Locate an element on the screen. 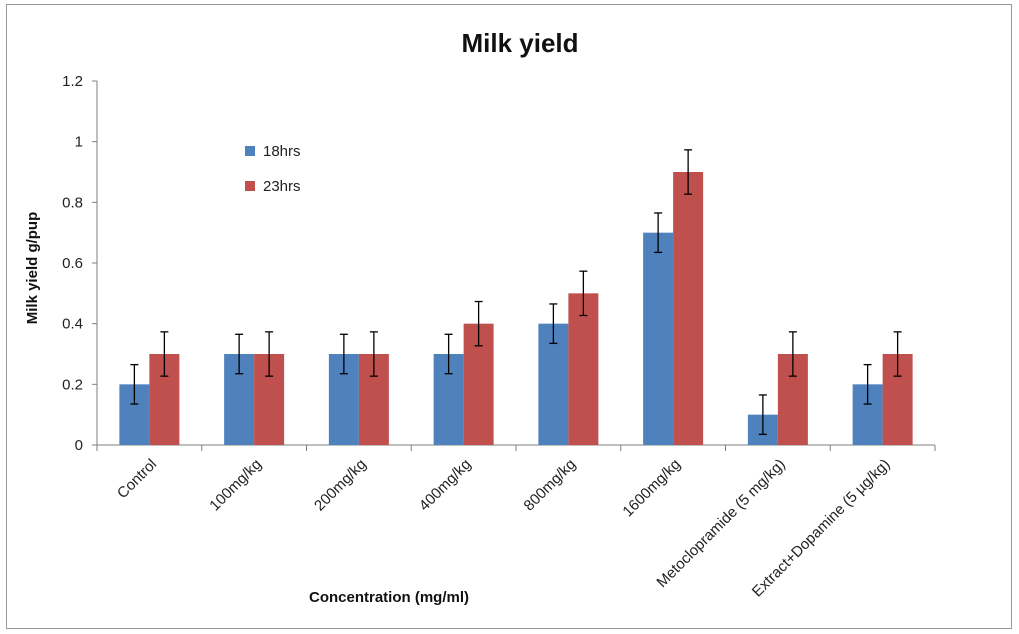  x-category-label: 100mg/kg is located at coordinates (235, 485).